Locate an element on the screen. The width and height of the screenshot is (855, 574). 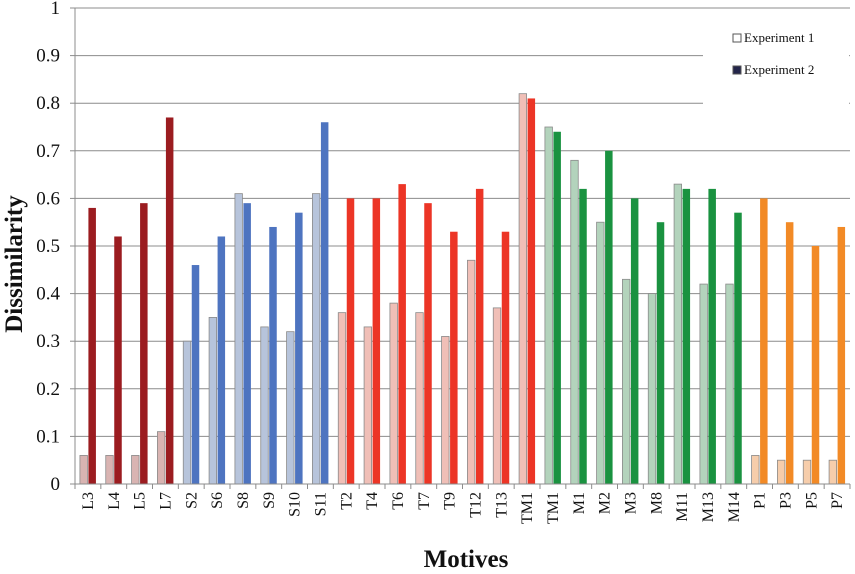
y-axis-ticks: 0 0.1 0.2 0.3 0.4 0.5 0.6 0.7 0.8 0.9 1 is located at coordinates (55, 247).